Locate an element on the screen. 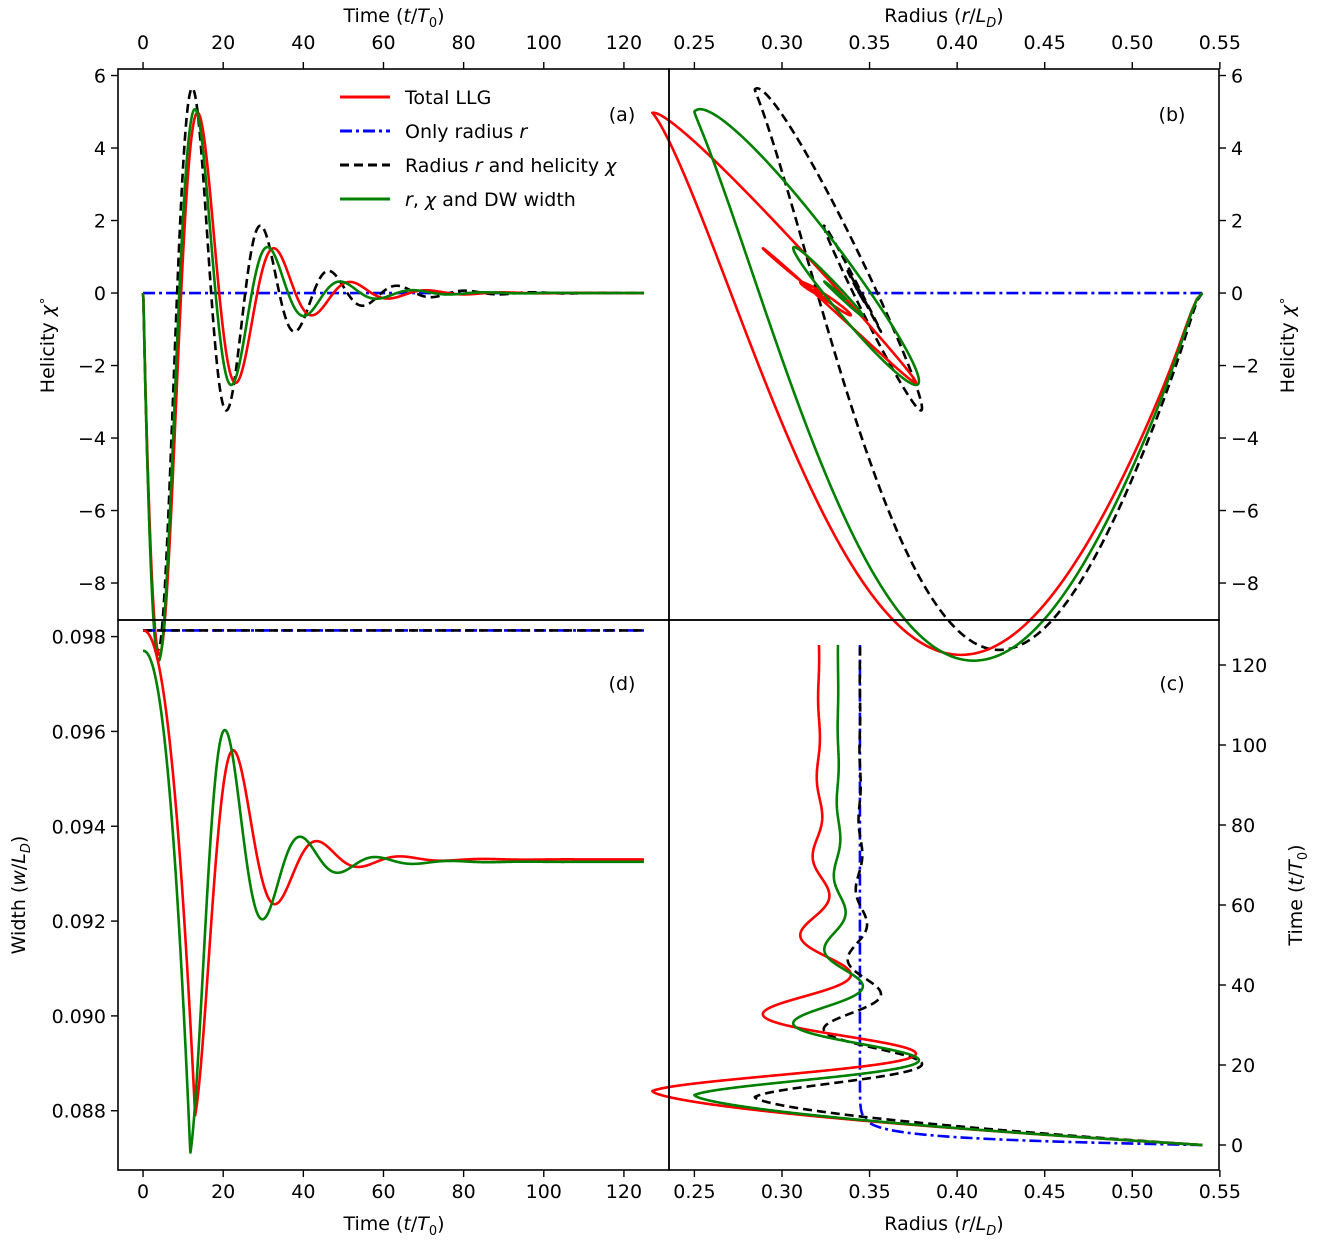 The height and width of the screenshot is (1243, 1323). time-tick-label-top: 60 is located at coordinates (383, 43).